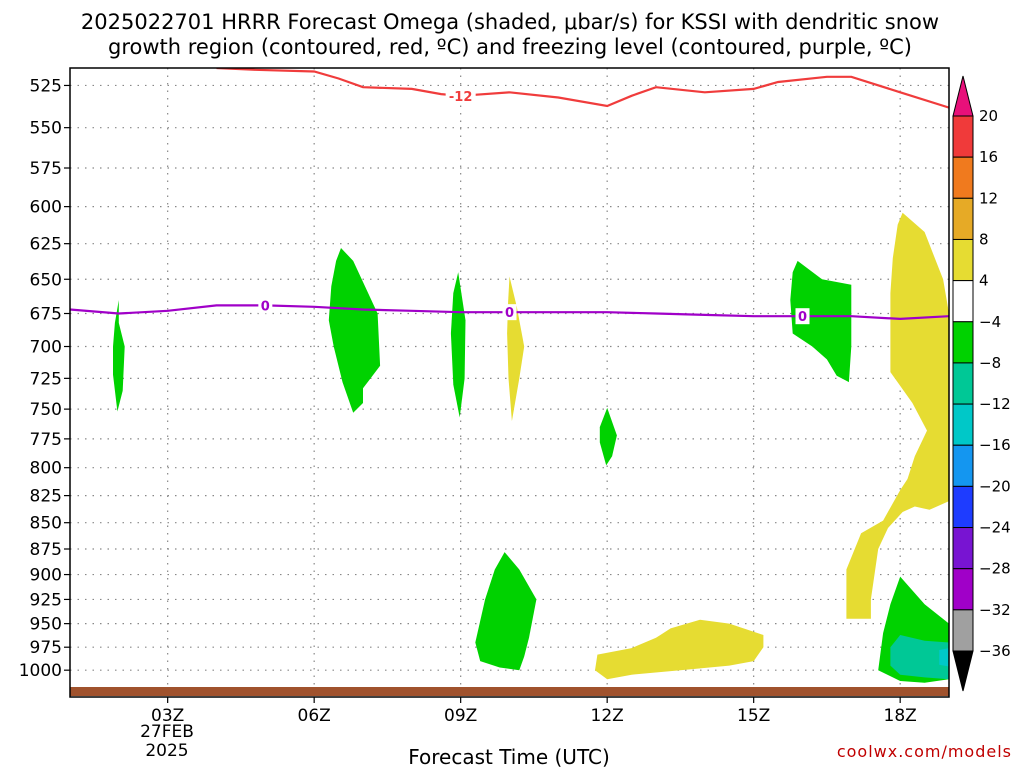  Describe the element at coordinates (995, 569) in the screenshot. I see `colorbar-label: −28` at that location.